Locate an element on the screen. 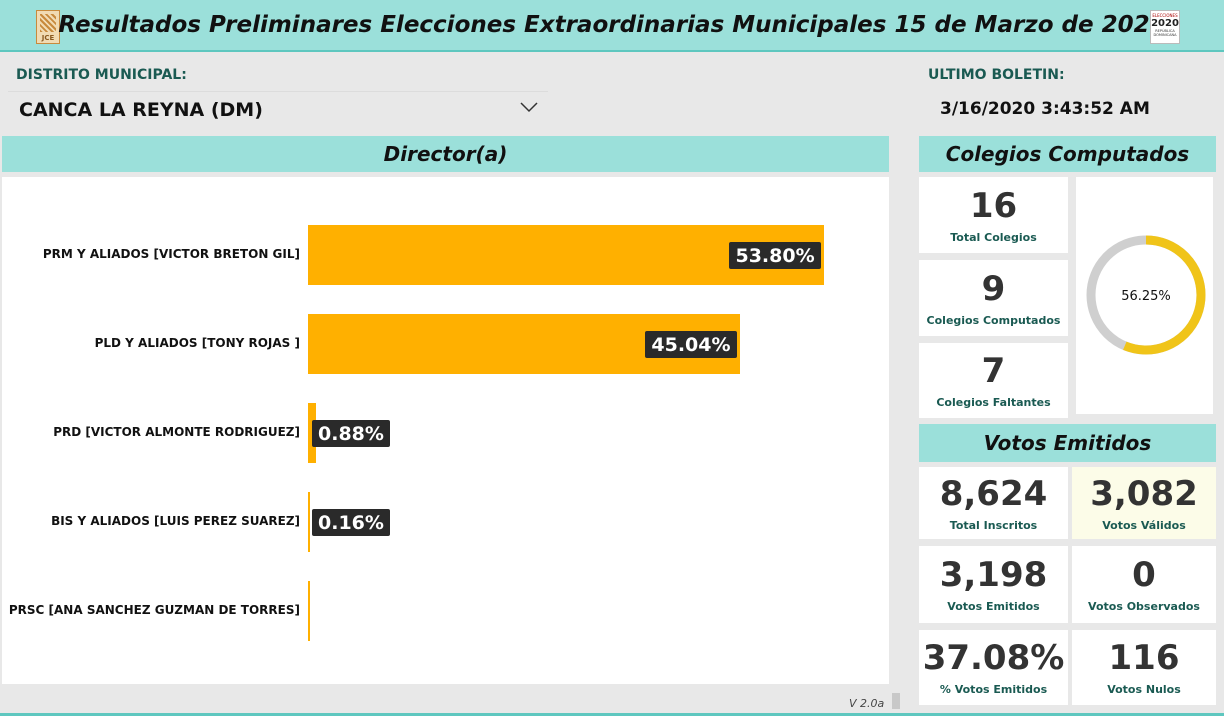 Image resolution: width=1224 pixels, height=716 pixels. chevron-down-icon is located at coordinates (529, 107).